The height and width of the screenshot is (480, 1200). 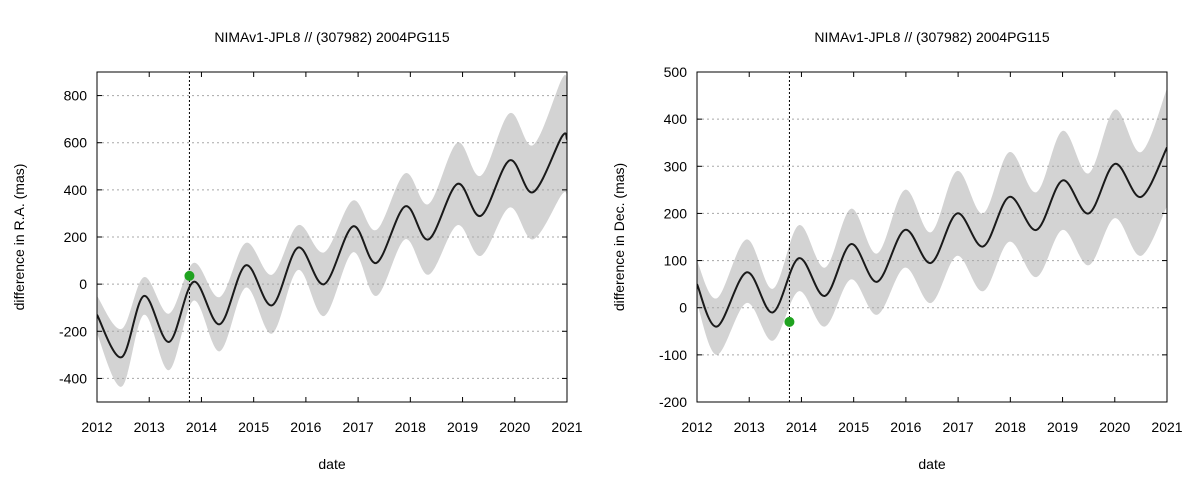 I want to click on y-tick-label: 800, so click(x=76, y=96).